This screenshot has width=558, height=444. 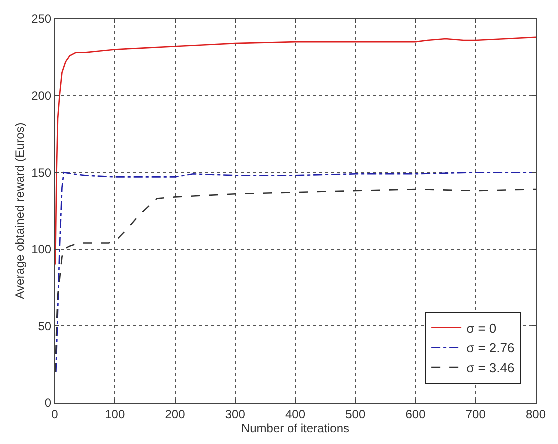 What do you see at coordinates (235, 414) in the screenshot?
I see `x-tick-label: 300` at bounding box center [235, 414].